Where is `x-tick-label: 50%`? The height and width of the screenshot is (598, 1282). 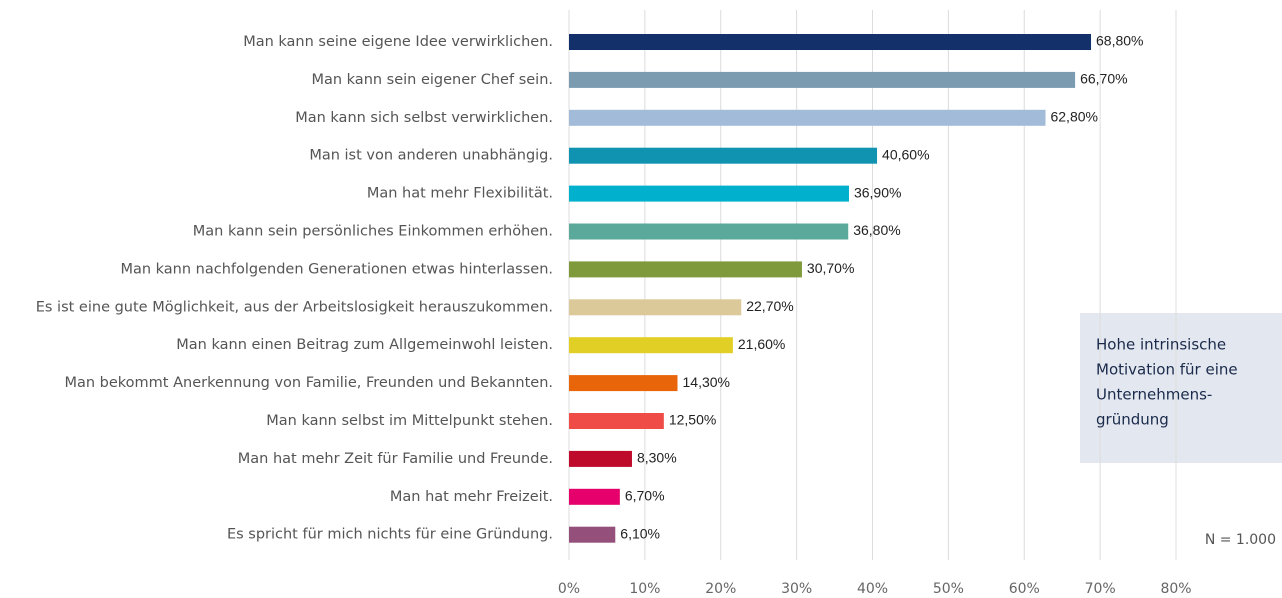 x-tick-label: 50% is located at coordinates (948, 589).